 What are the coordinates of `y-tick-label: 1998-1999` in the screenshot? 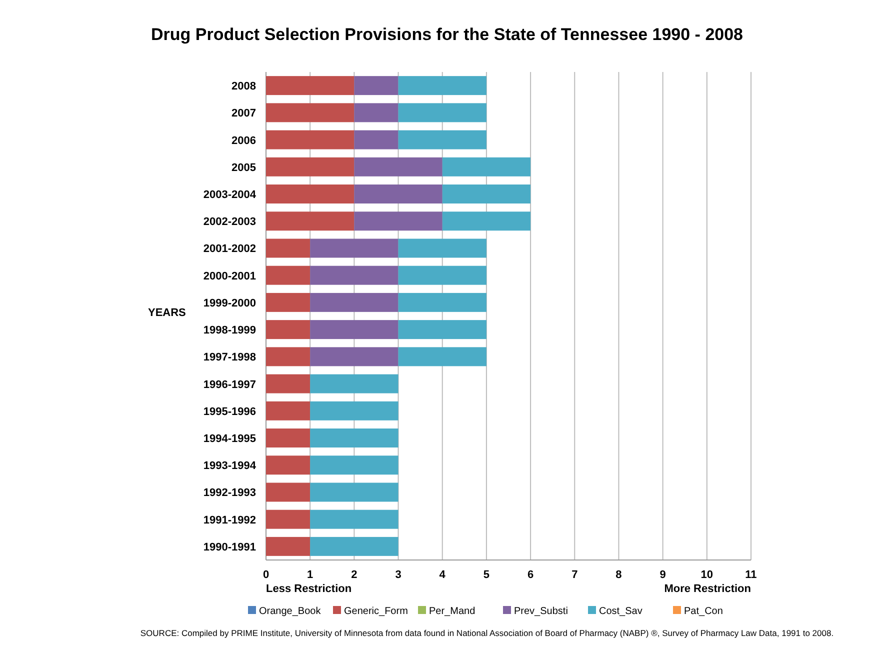 It's located at (229, 330).